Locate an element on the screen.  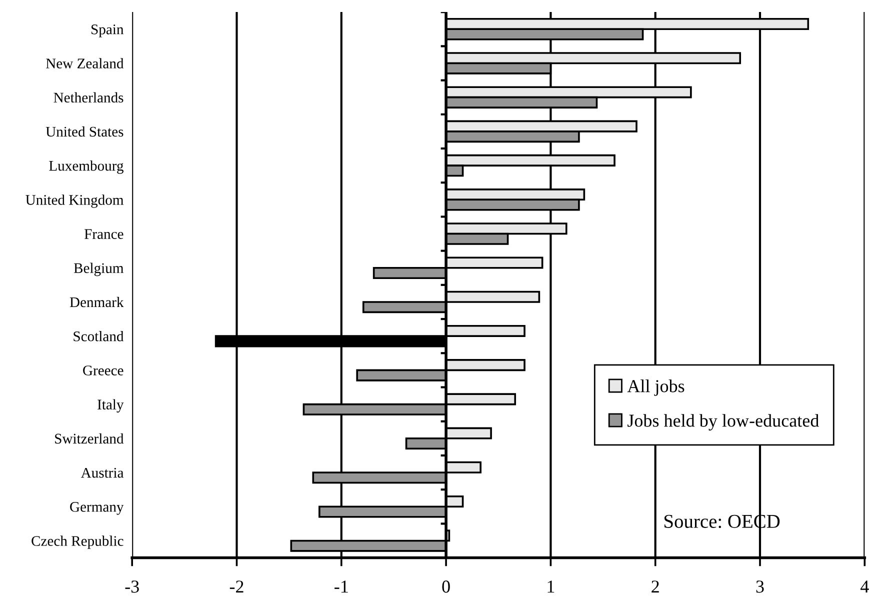
y-tick-label: Scotland is located at coordinates (99, 336).